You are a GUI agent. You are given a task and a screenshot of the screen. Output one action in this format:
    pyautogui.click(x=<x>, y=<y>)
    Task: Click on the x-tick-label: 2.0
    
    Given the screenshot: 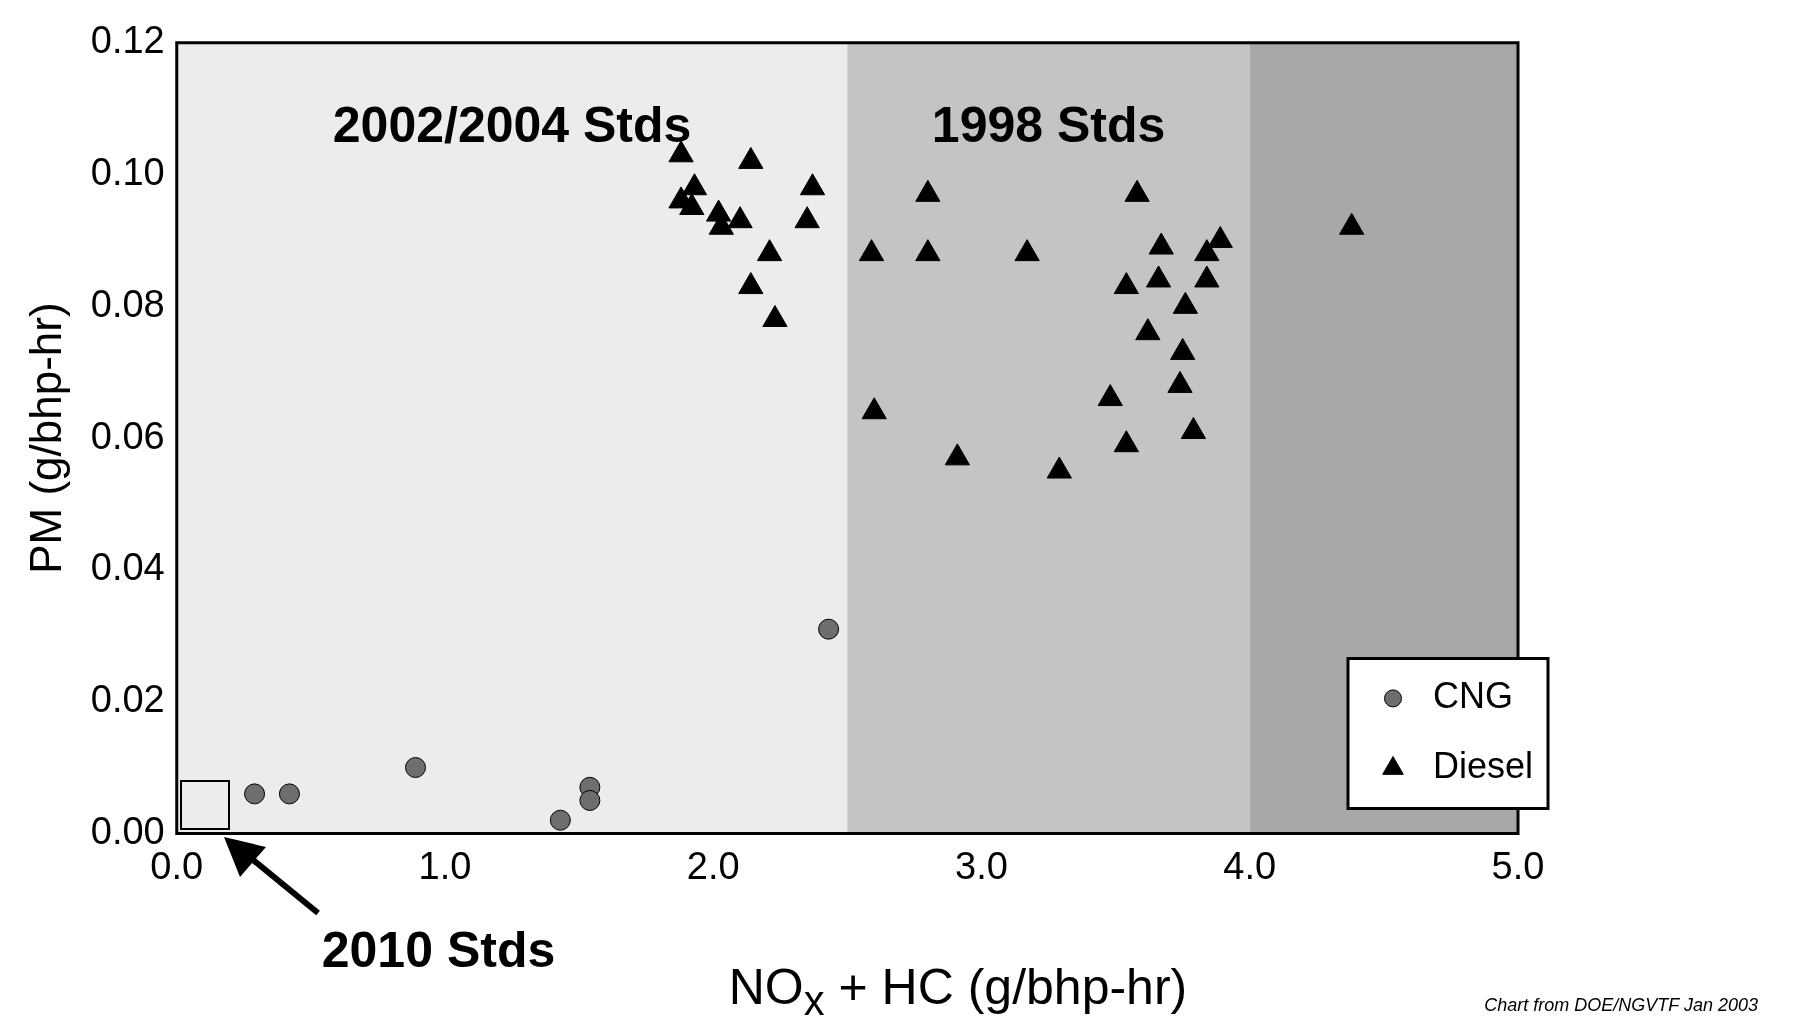 What is the action you would take?
    pyautogui.click(x=713, y=865)
    